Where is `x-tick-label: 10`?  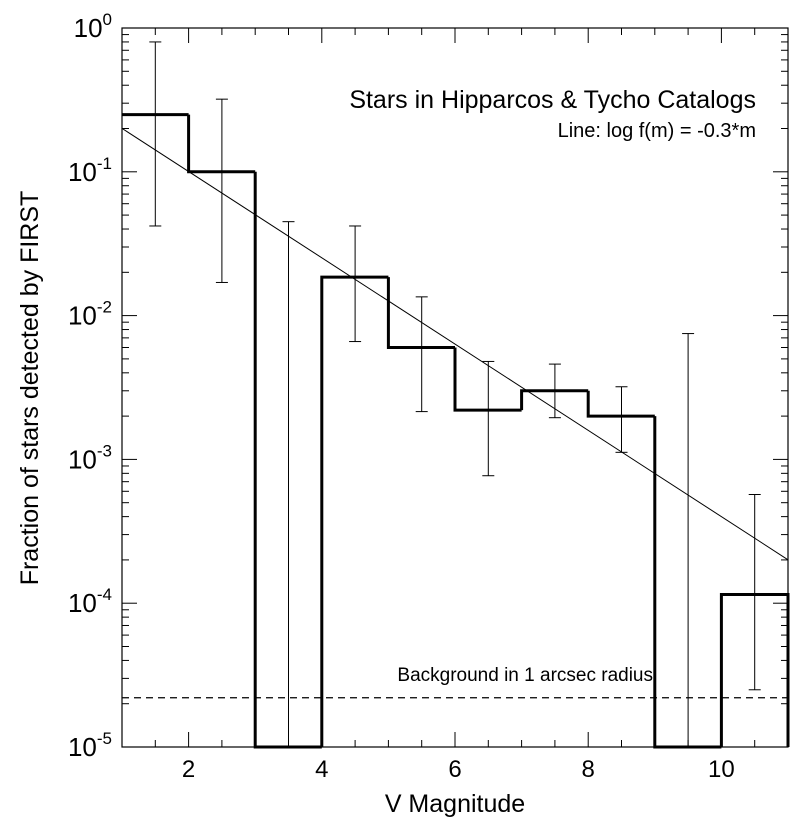
x-tick-label: 10 is located at coordinates (721, 769).